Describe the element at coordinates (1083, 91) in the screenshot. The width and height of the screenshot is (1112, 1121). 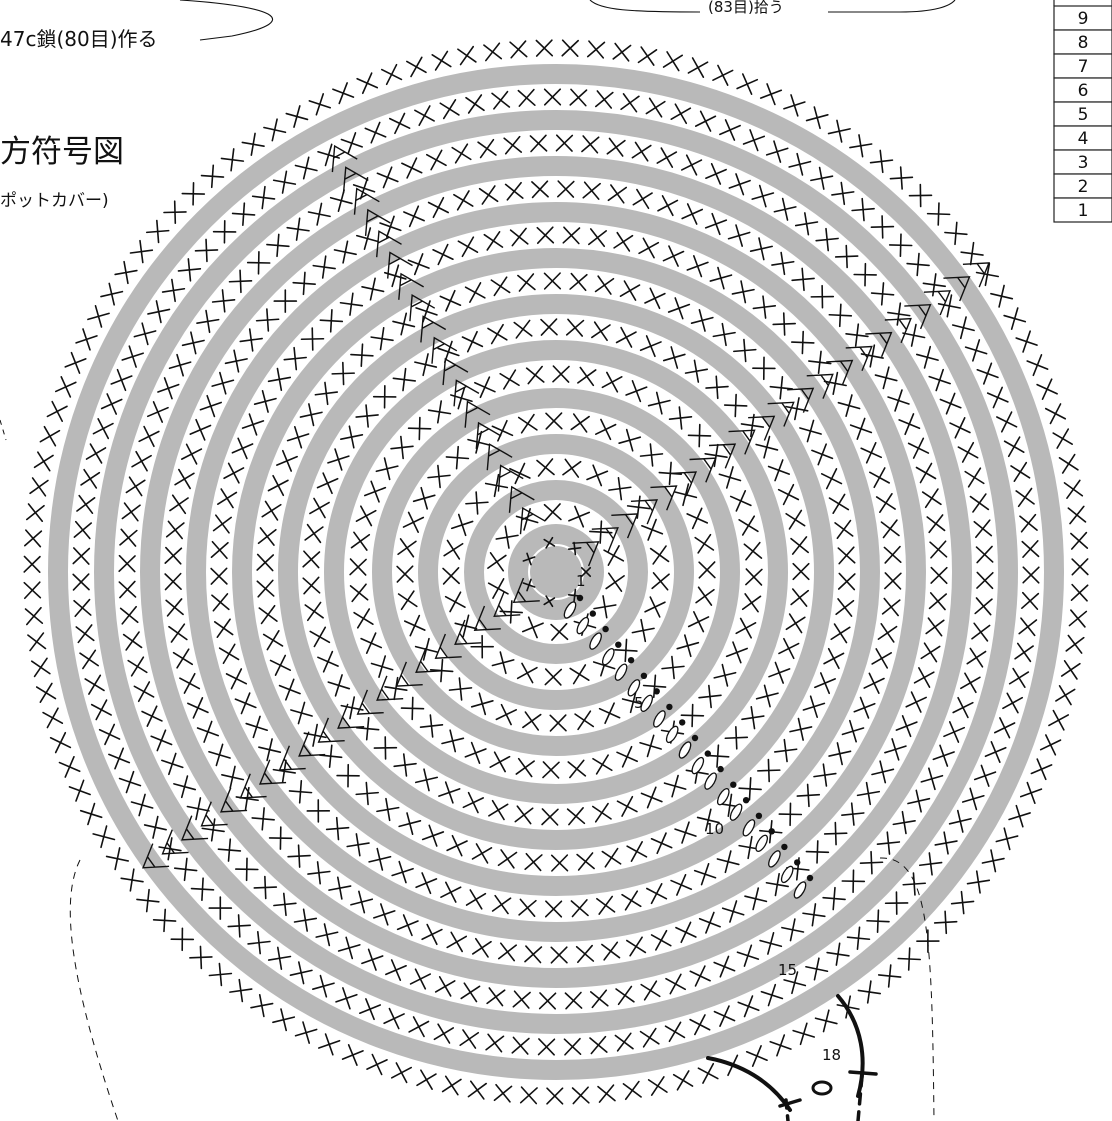
I see `table-row-label: 6` at that location.